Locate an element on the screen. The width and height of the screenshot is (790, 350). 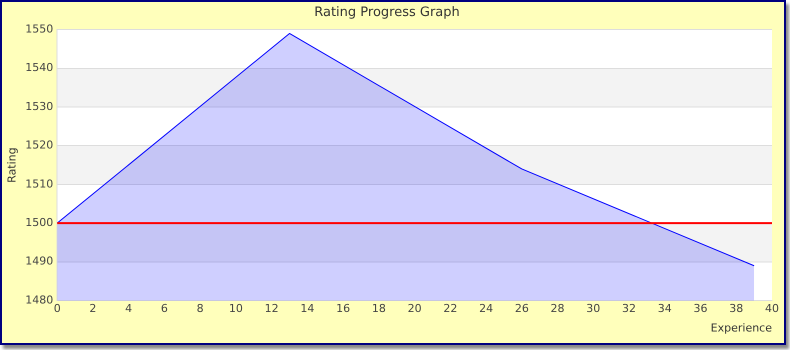
x-tick-label: 36 is located at coordinates (701, 309).